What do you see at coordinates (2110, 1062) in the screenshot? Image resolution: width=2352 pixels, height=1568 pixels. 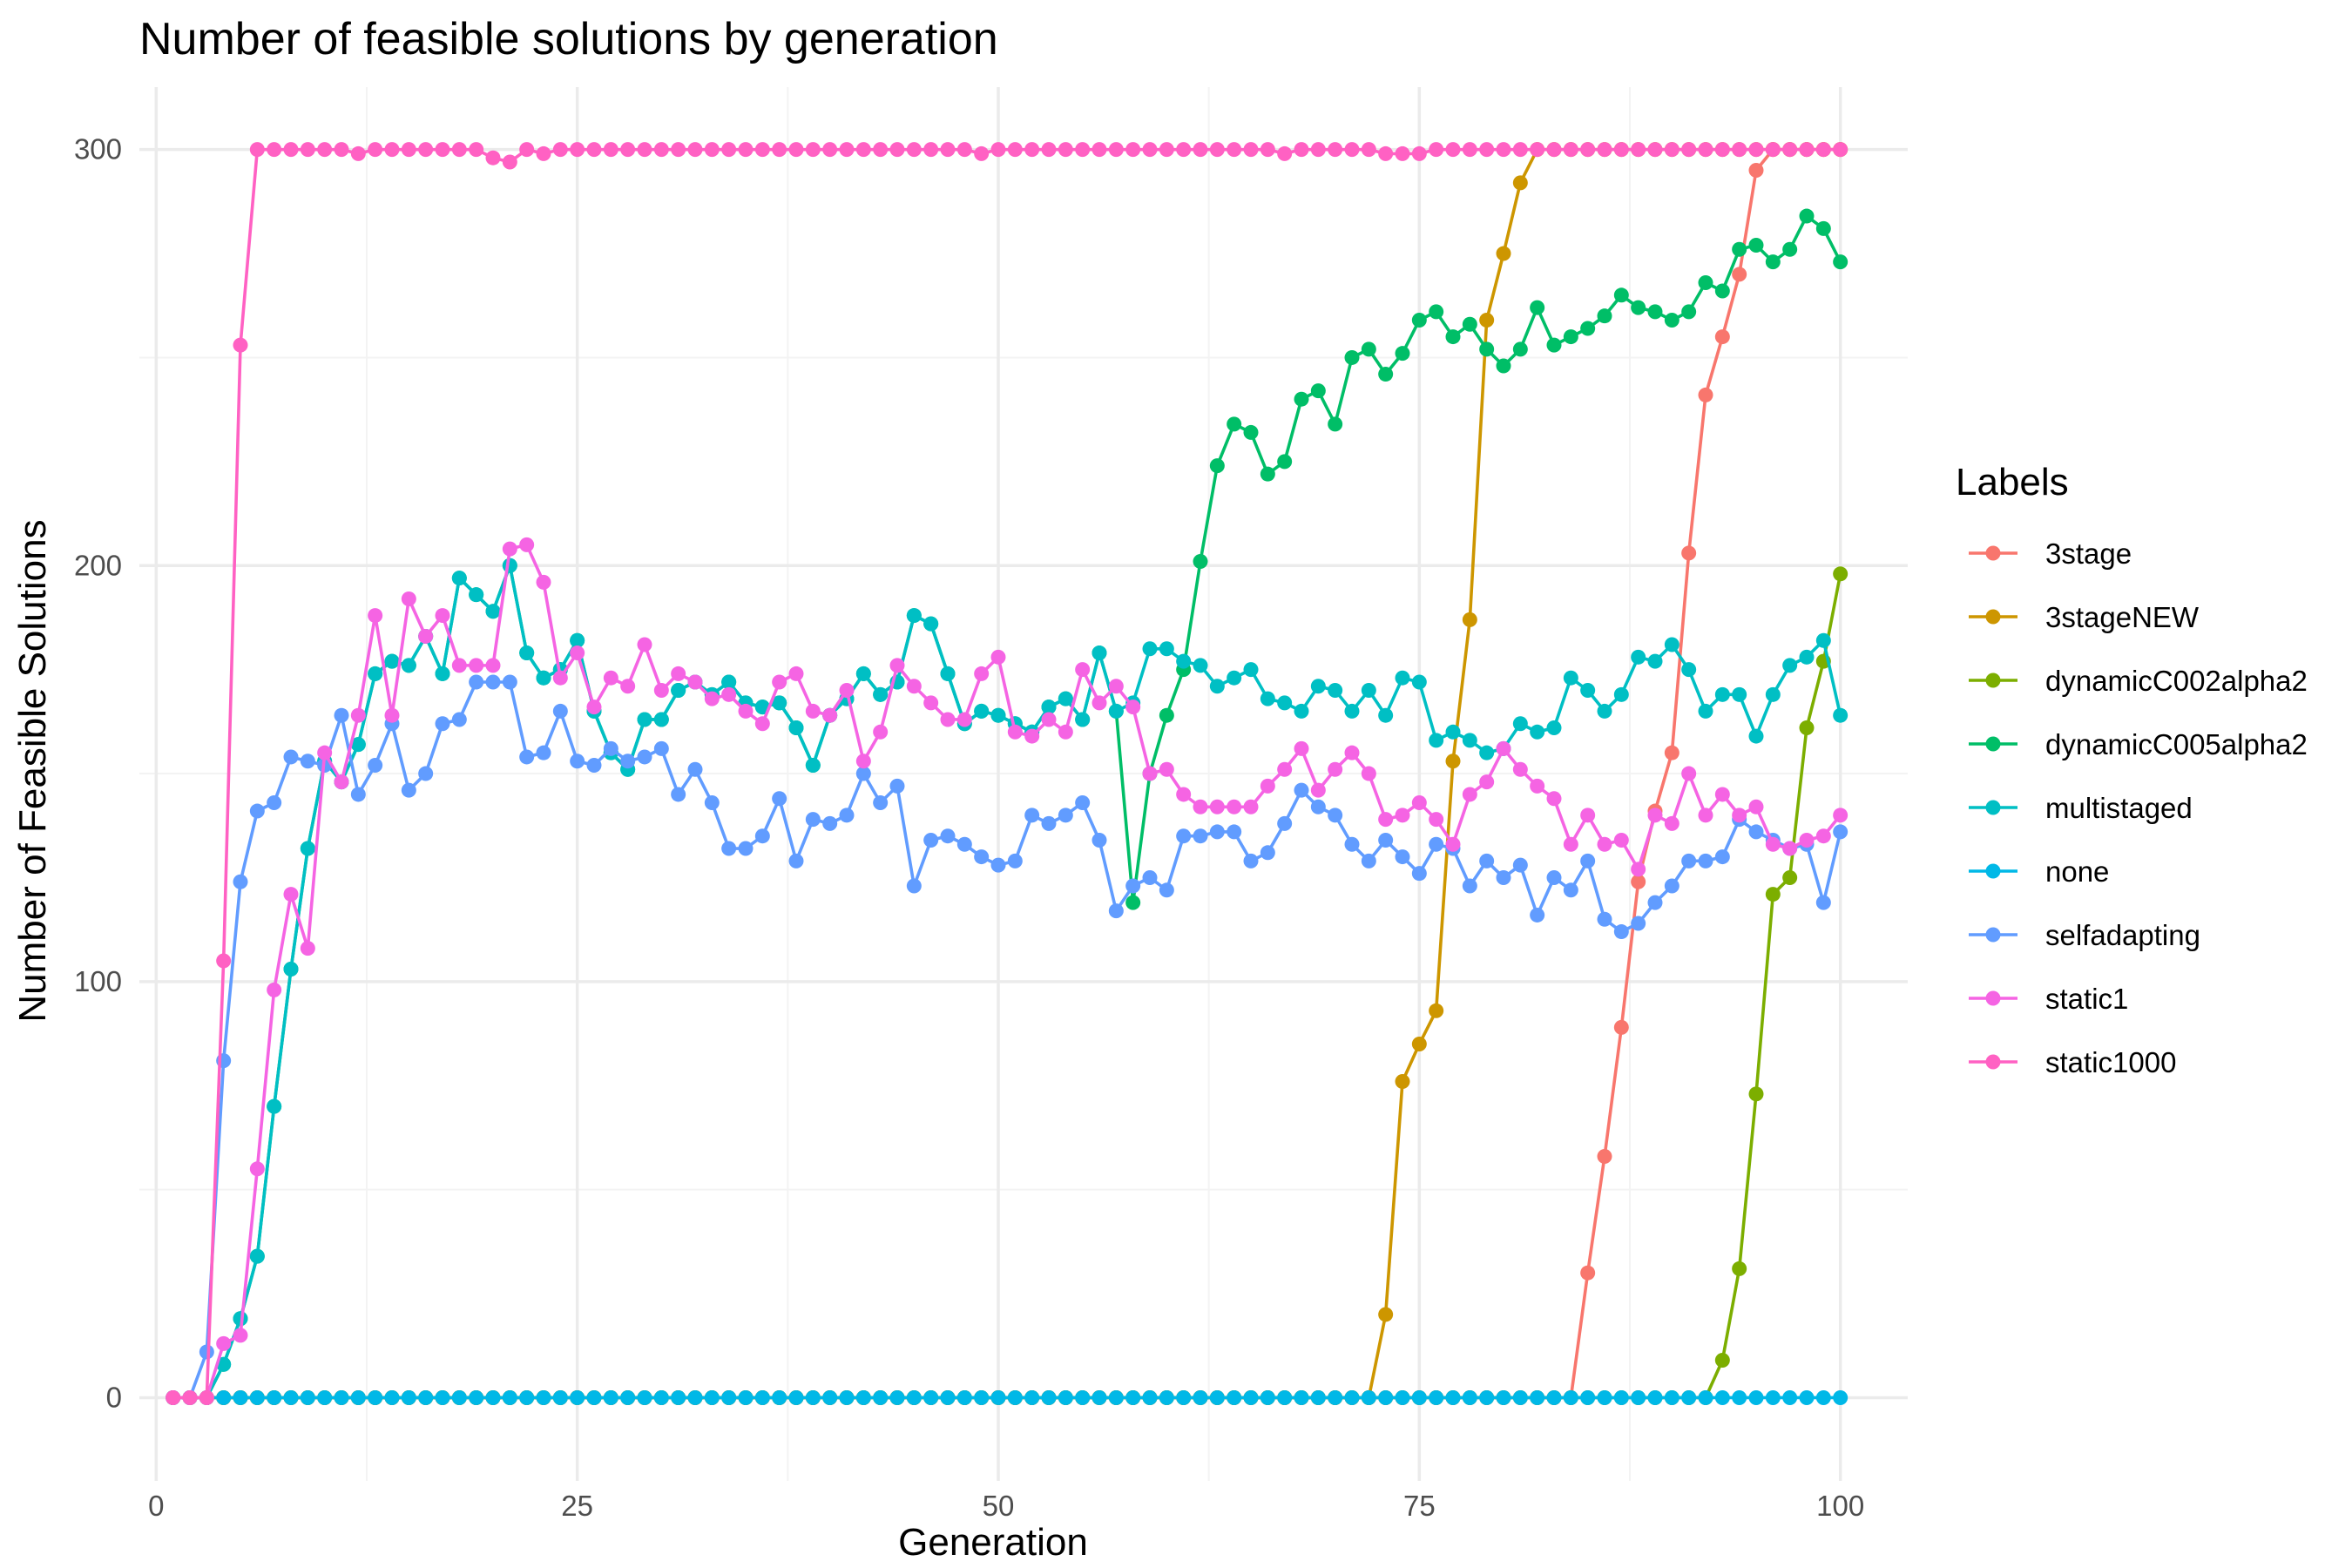 I see `legend-label: static1000` at bounding box center [2110, 1062].